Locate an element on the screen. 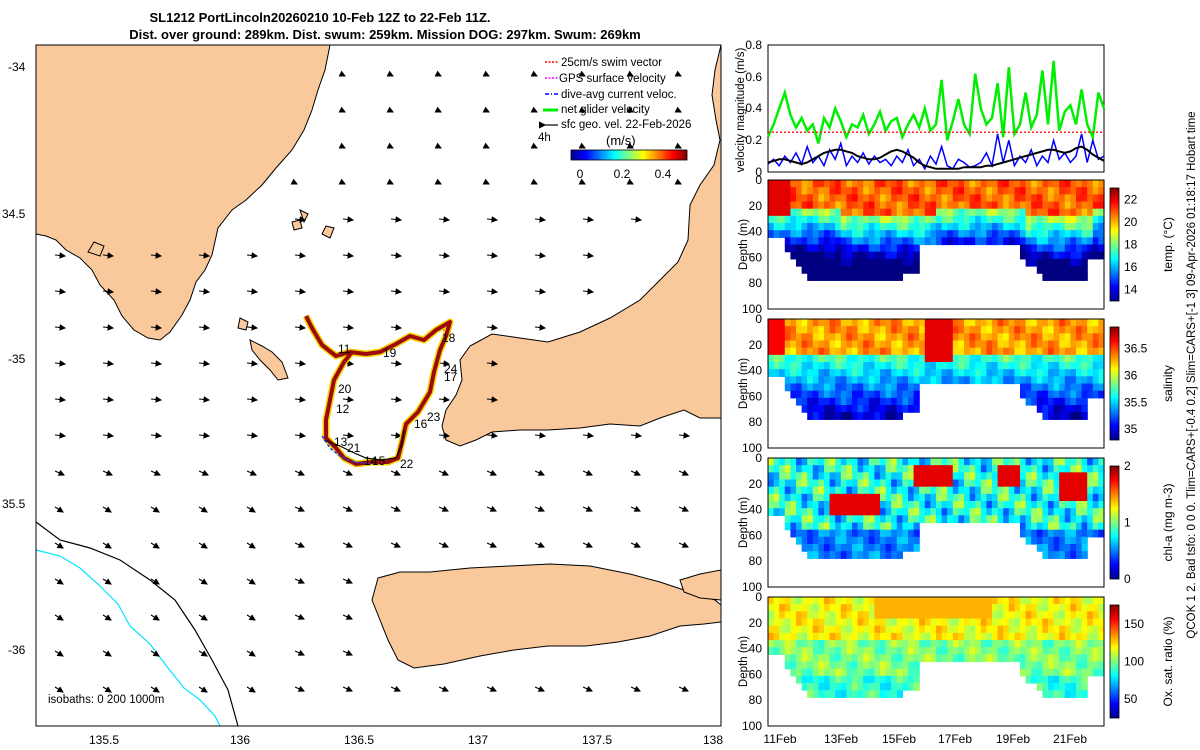 Image resolution: width=1200 pixels, height=750 pixels. time-xtick: 11Feb is located at coordinates (779, 739).